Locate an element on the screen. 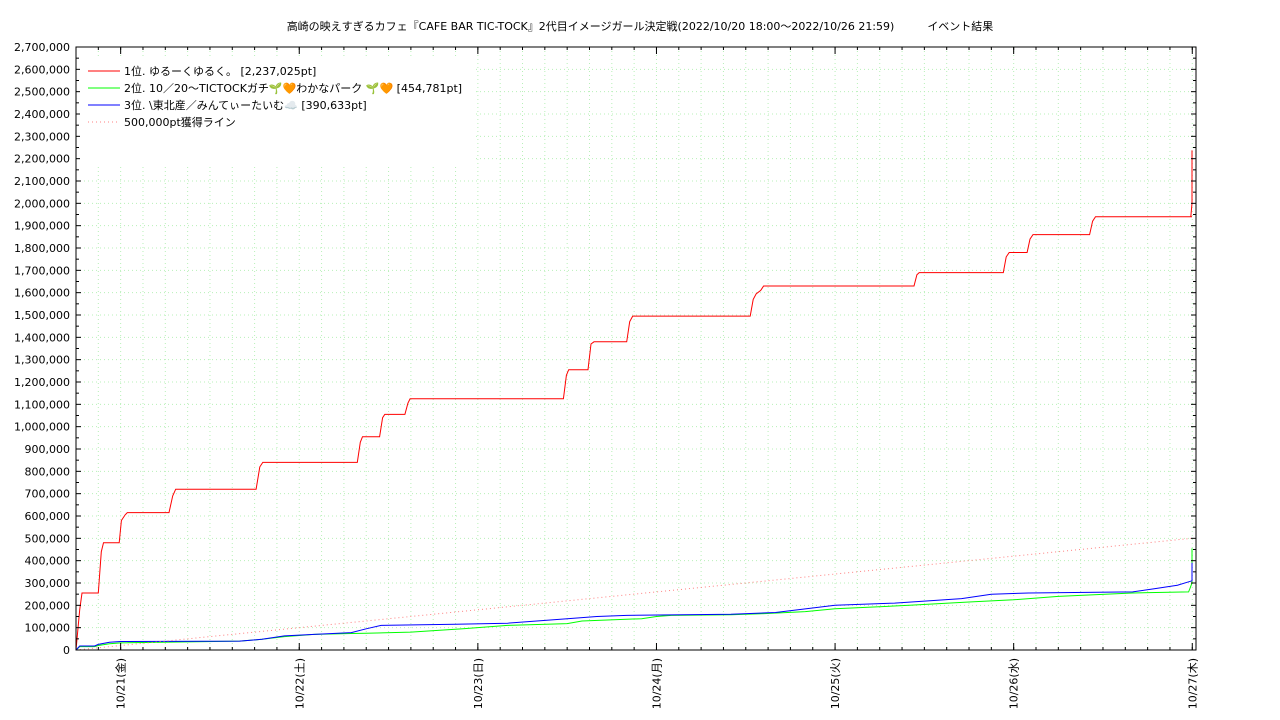 The height and width of the screenshot is (720, 1280). y-tick-label: 1,000,000 is located at coordinates (42, 427).